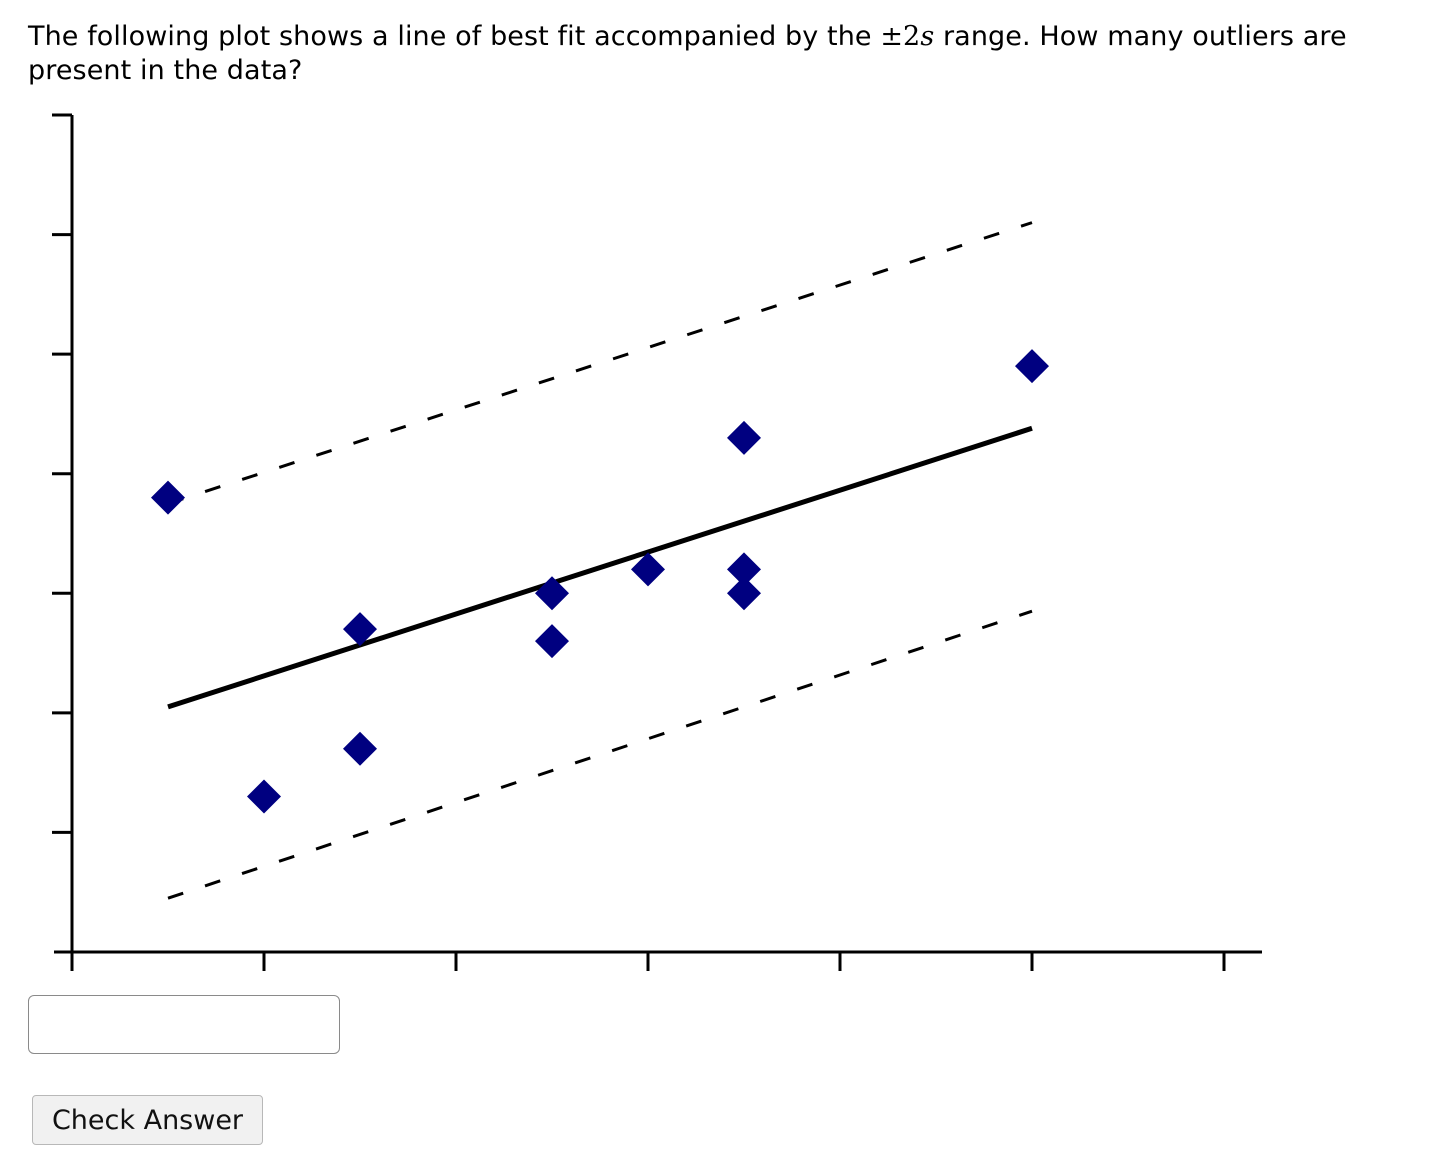 This screenshot has width=1446, height=1163. Describe the element at coordinates (600, 754) in the screenshot. I see `lower-2s-band-line` at that location.